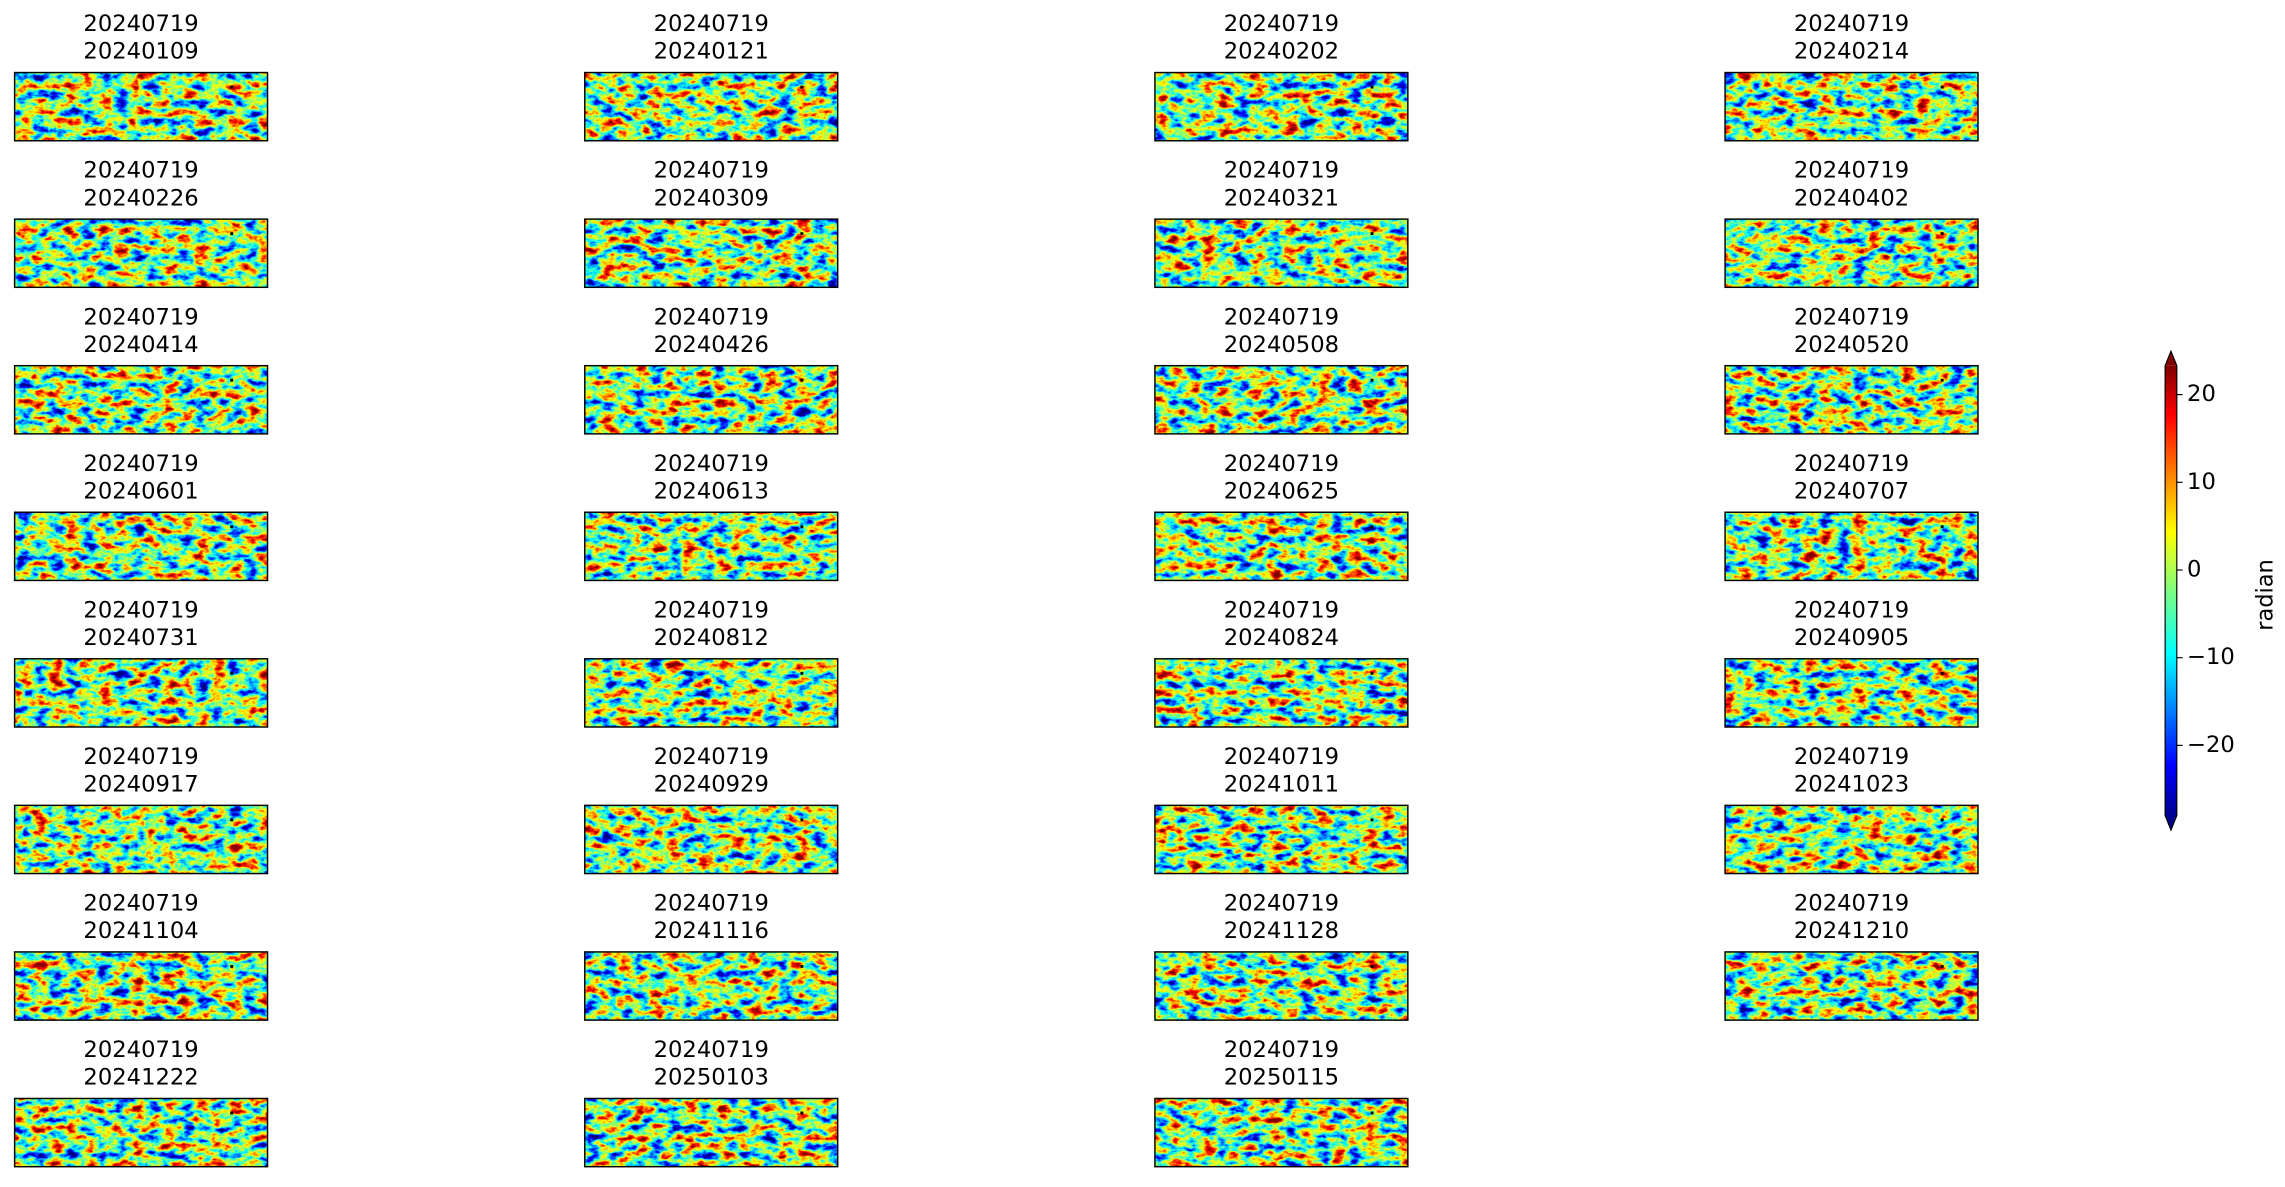 The height and width of the screenshot is (1187, 2285). Describe the element at coordinates (711, 931) in the screenshot. I see `panel-title-secondary: 20241116` at that location.